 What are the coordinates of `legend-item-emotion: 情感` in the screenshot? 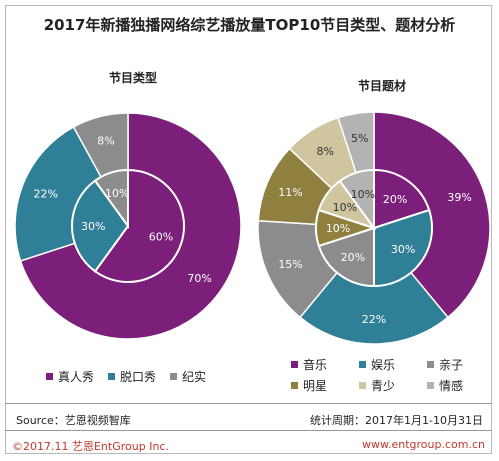 It's located at (445, 385).